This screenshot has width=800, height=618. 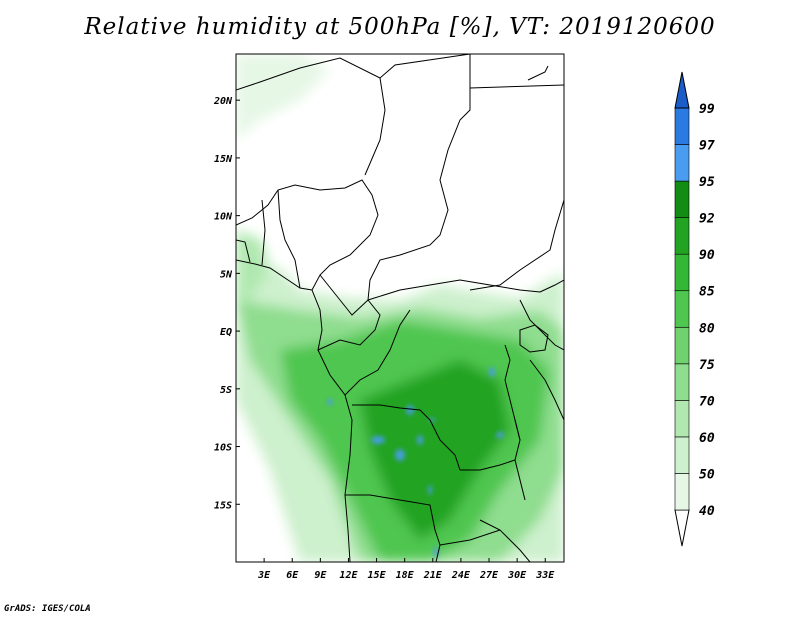 I want to click on border-niger-chad, so click(x=375, y=126).